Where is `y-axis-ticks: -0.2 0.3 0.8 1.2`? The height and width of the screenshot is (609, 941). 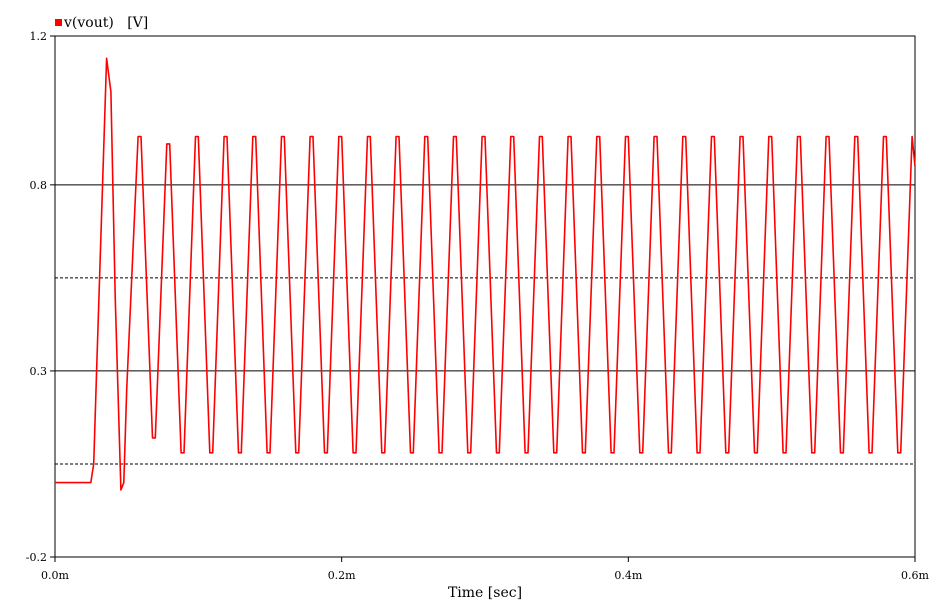
y-axis-ticks: -0.2 0.3 0.8 1.2 is located at coordinates (40, 297).